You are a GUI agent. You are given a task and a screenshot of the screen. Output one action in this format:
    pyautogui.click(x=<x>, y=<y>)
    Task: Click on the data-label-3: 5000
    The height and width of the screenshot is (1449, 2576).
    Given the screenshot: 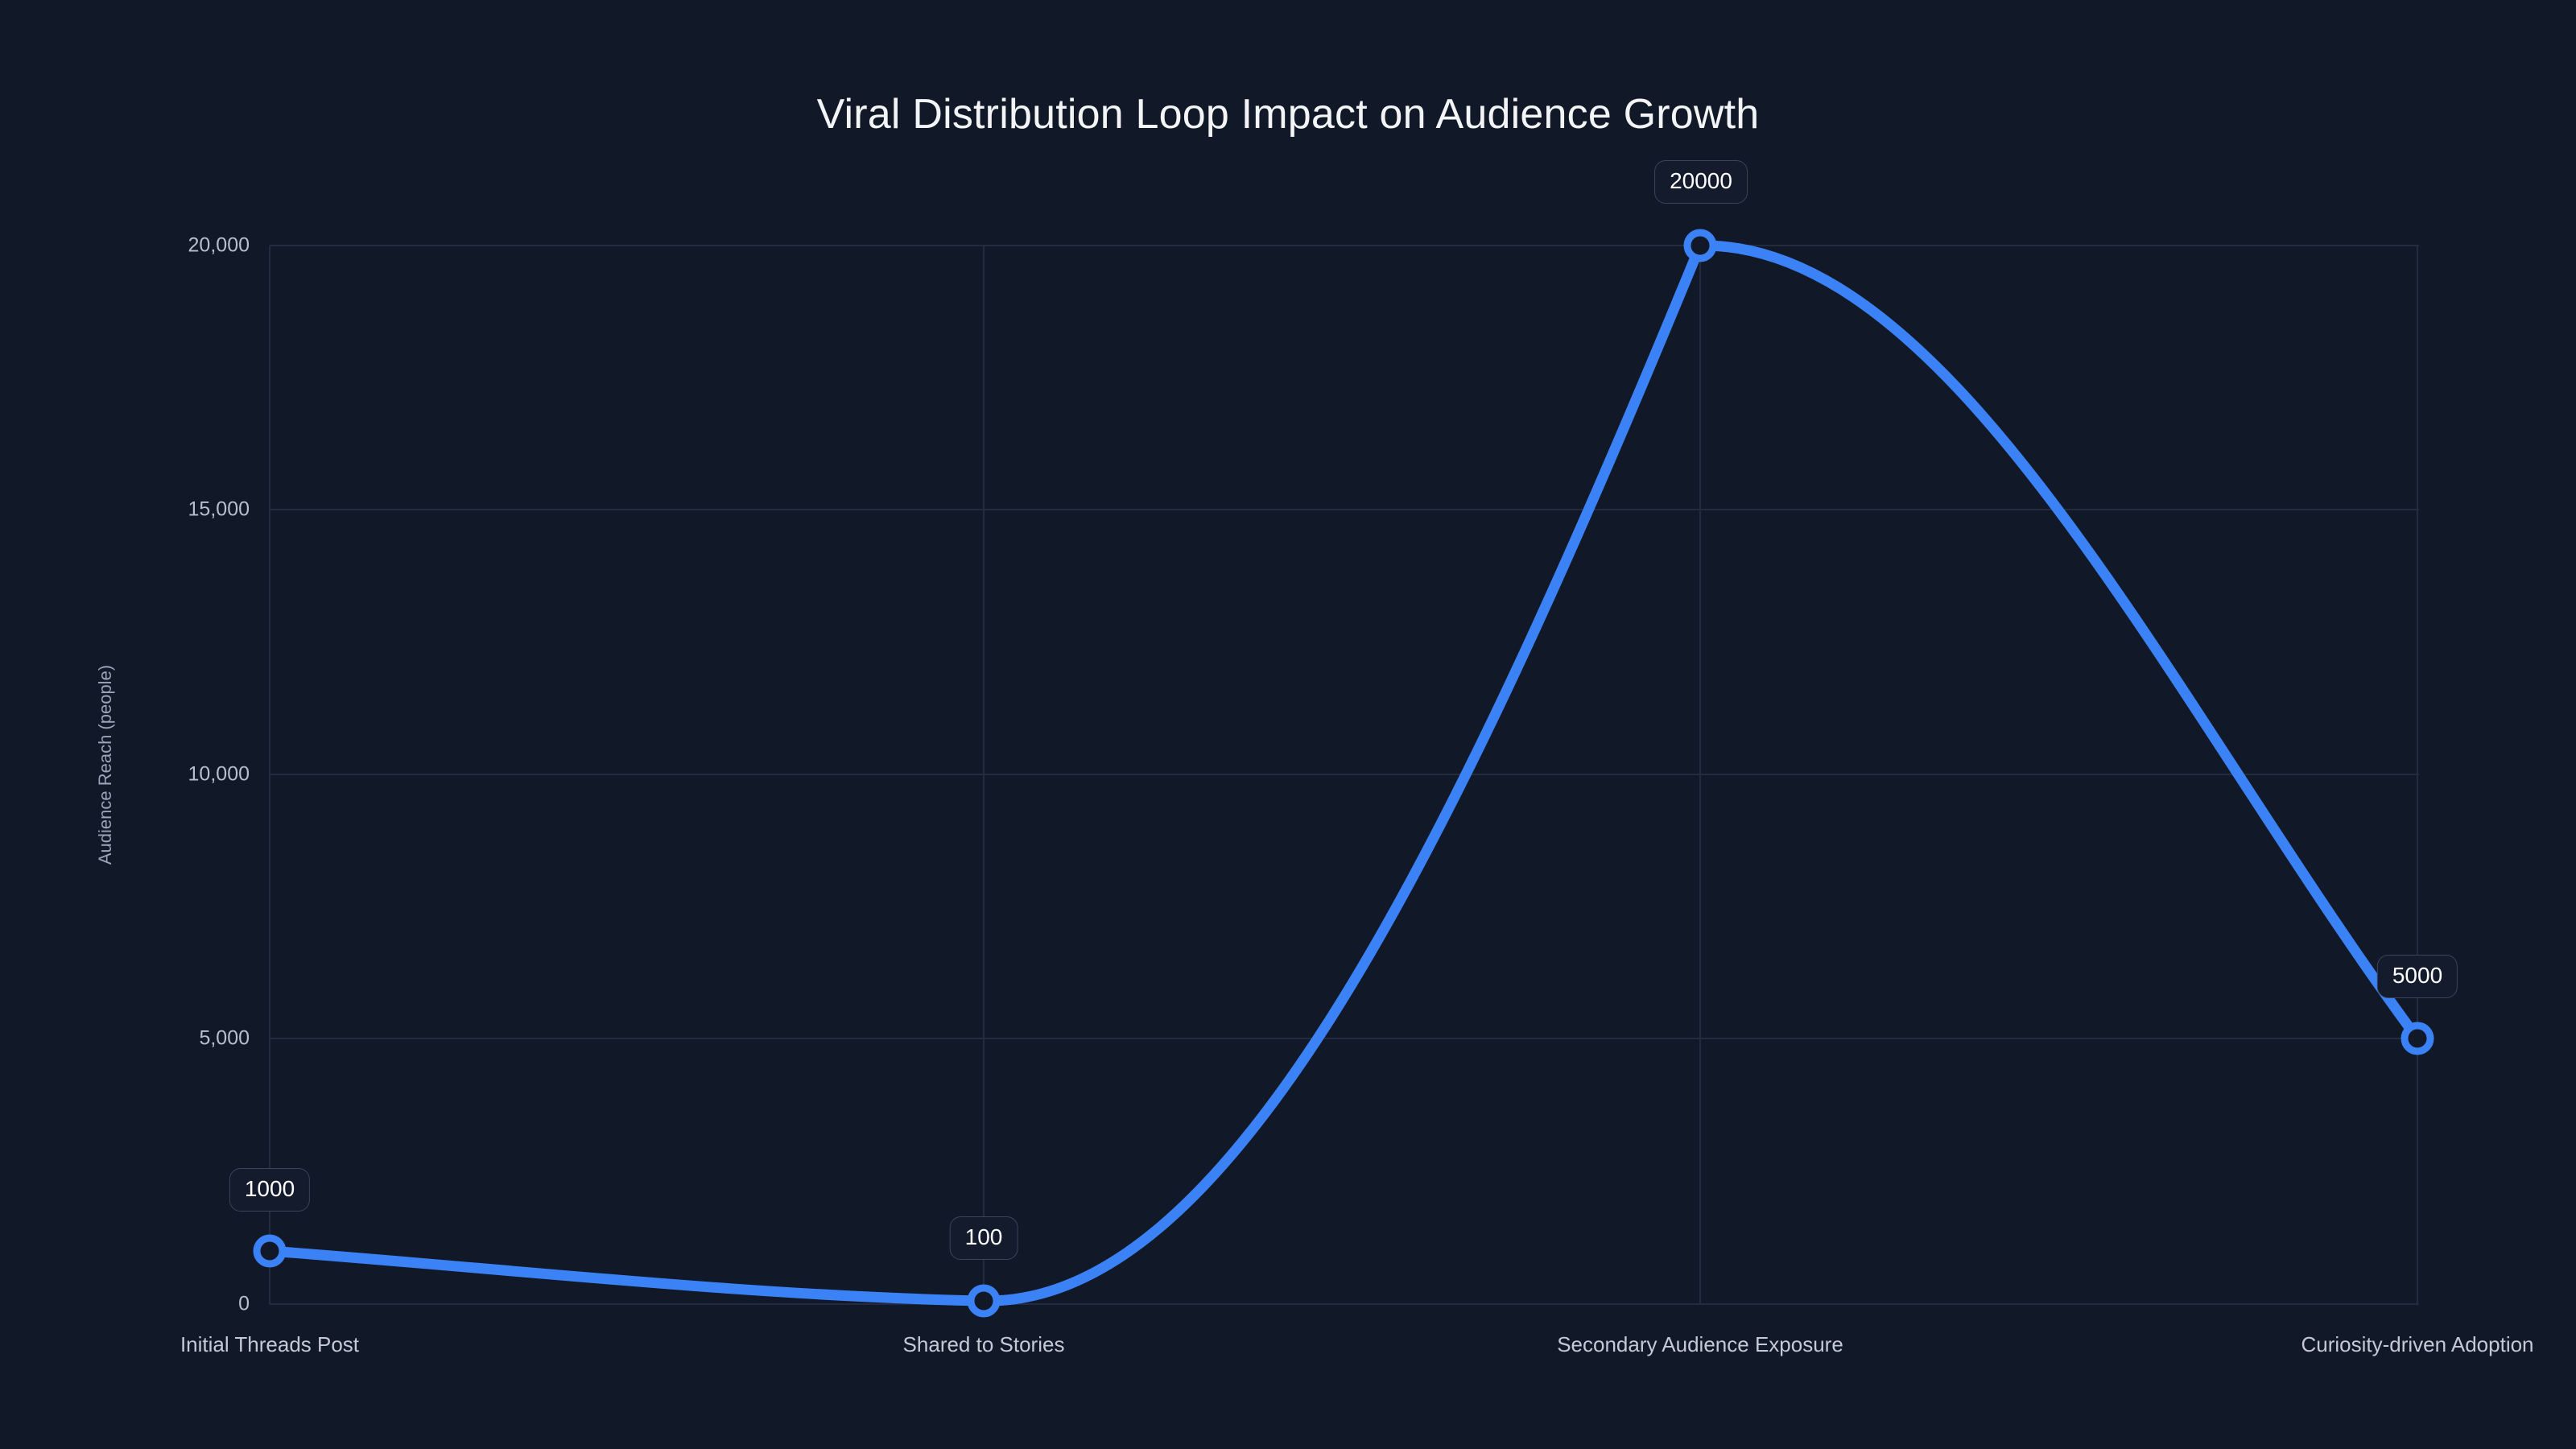 What is the action you would take?
    pyautogui.click(x=2417, y=976)
    